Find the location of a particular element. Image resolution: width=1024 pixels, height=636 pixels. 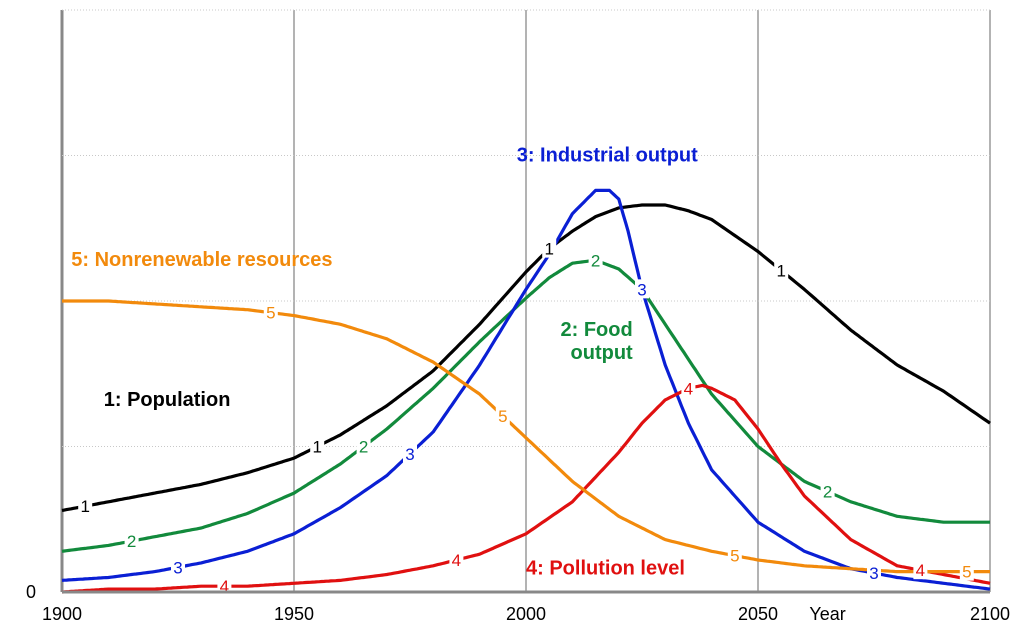

label-industrial: 3: Industrial output is located at coordinates (607, 155).